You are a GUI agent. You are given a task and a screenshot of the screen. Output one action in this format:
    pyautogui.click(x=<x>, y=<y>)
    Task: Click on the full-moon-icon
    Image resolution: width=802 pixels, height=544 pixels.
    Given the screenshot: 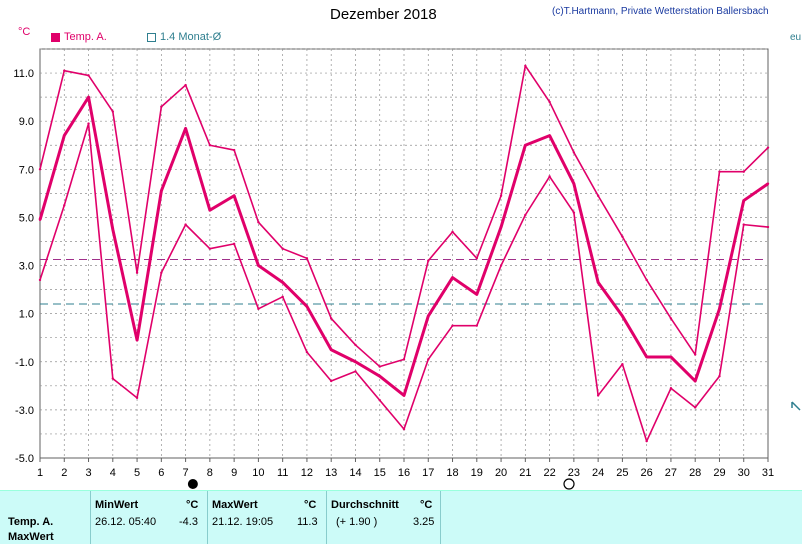 What is the action you would take?
    pyautogui.click(x=569, y=484)
    